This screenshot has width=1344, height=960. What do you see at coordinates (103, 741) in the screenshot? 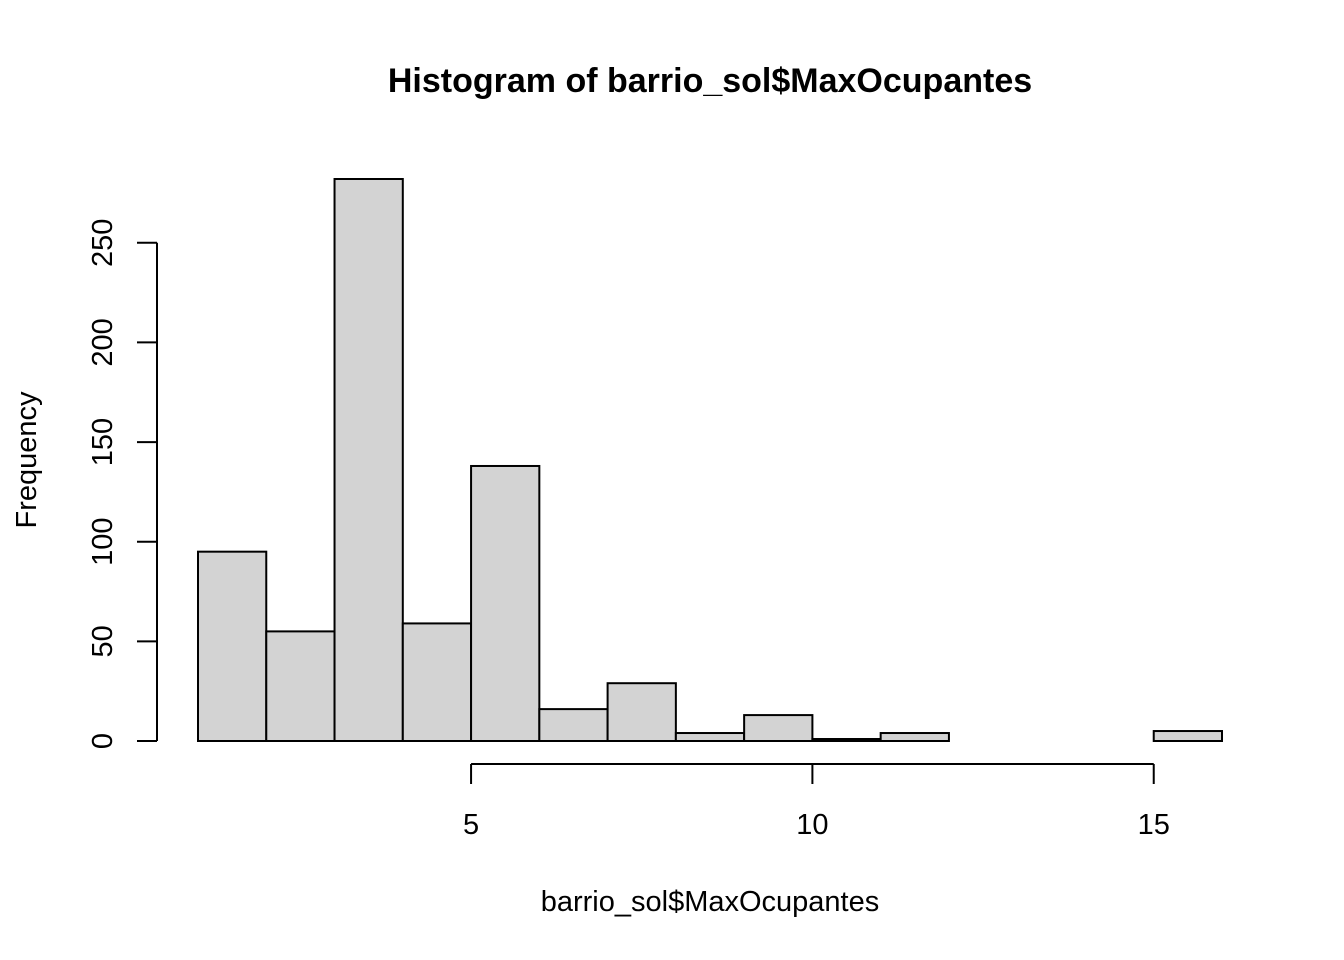
I see `y-tick-label: 0` at bounding box center [103, 741].